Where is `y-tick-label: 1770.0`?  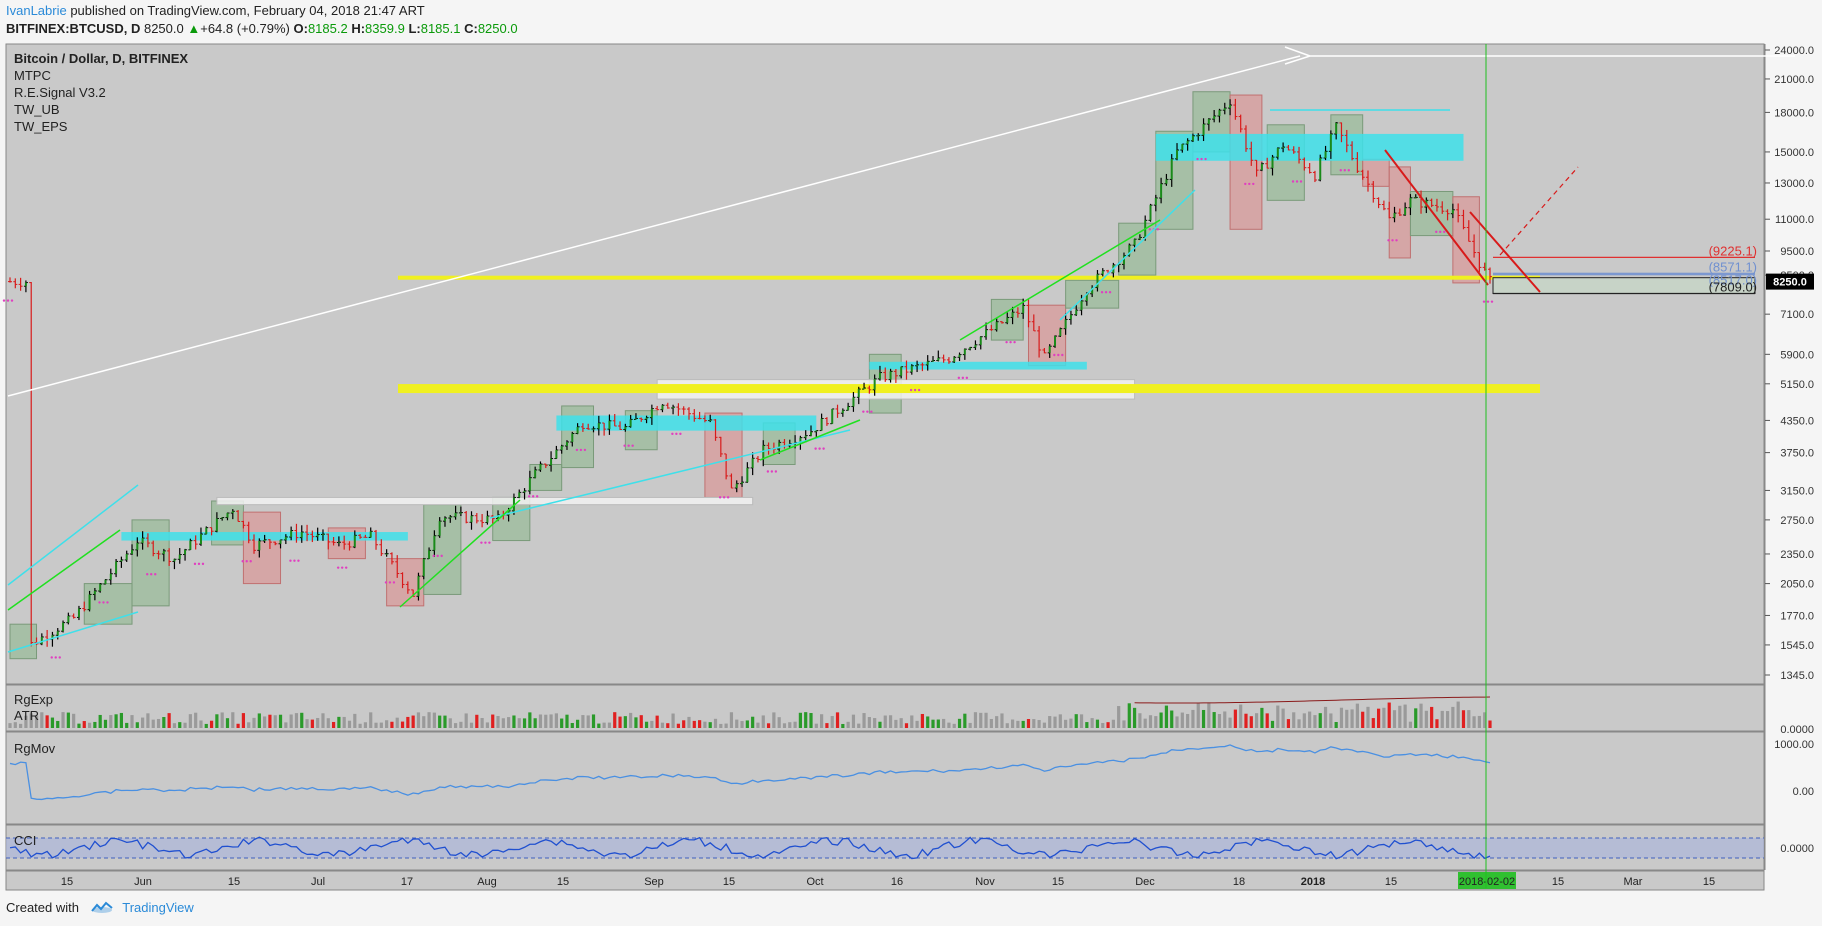 y-tick-label: 1770.0 is located at coordinates (1797, 616).